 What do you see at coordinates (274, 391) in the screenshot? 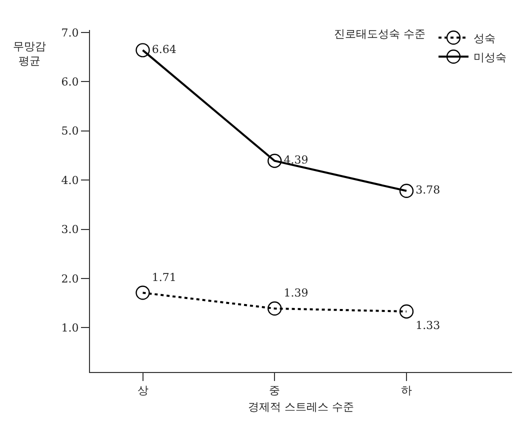
I see `x-tick-label: 중` at bounding box center [274, 391].